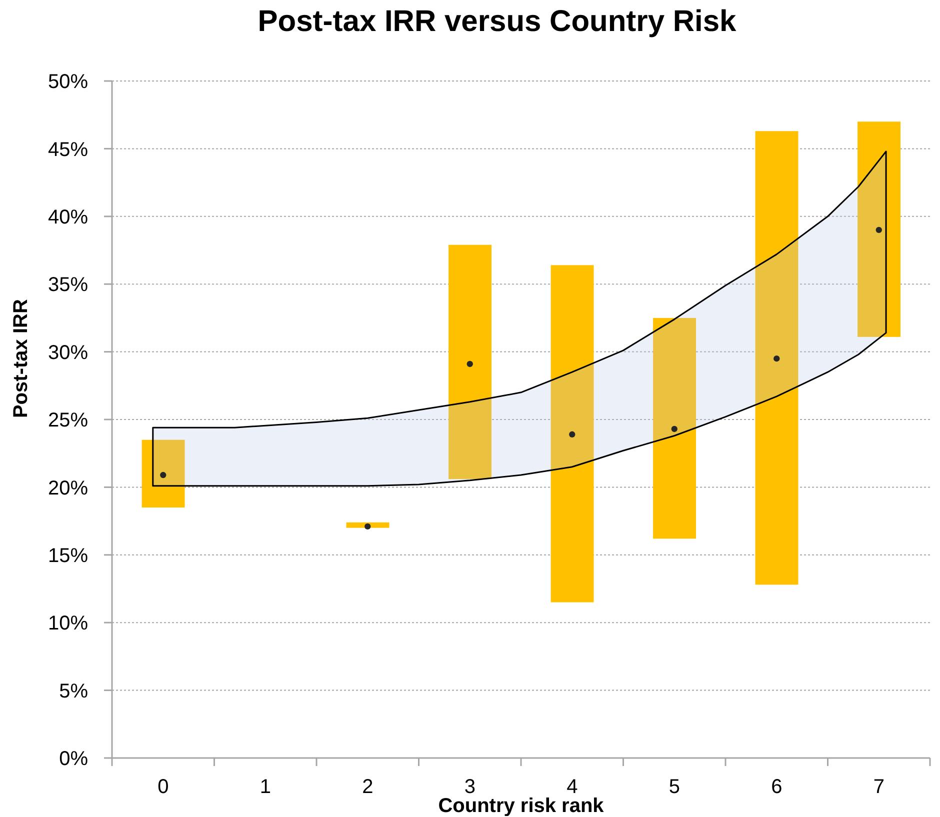 The image size is (940, 817). Describe the element at coordinates (470, 787) in the screenshot. I see `x-tick-label: 3` at that location.